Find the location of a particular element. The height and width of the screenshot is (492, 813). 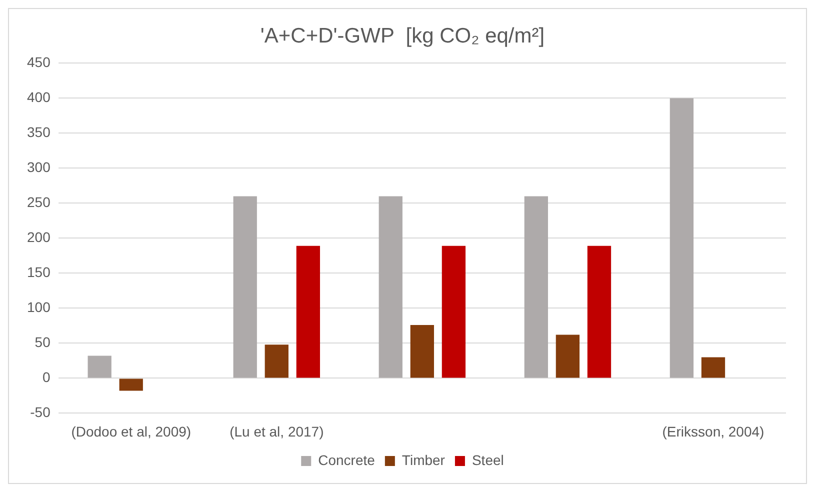

y-tick-label: -50 is located at coordinates (40, 412).